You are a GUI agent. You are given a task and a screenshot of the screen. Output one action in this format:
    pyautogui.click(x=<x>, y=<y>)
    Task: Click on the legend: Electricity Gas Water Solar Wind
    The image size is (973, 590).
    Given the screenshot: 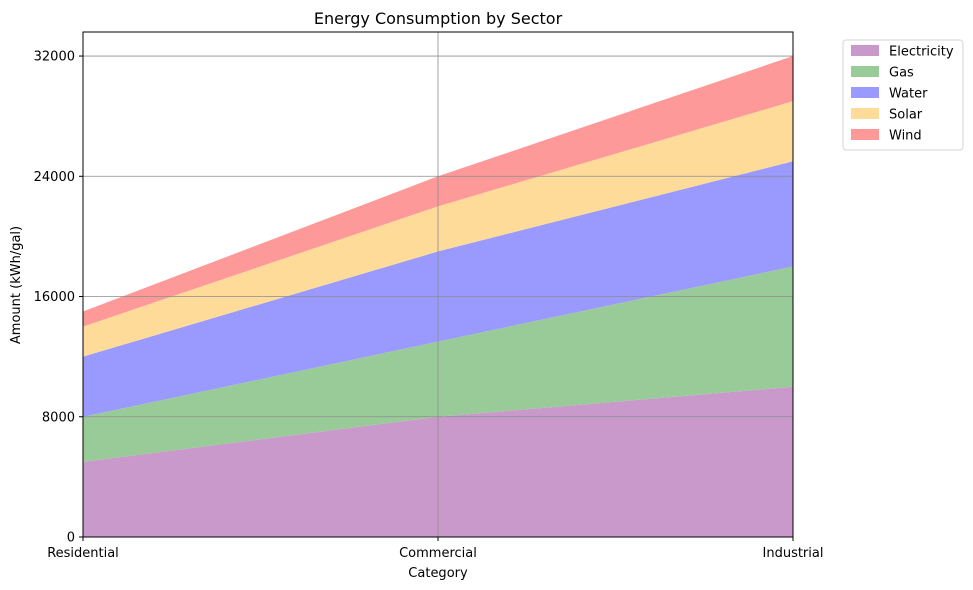 What is the action you would take?
    pyautogui.click(x=903, y=95)
    